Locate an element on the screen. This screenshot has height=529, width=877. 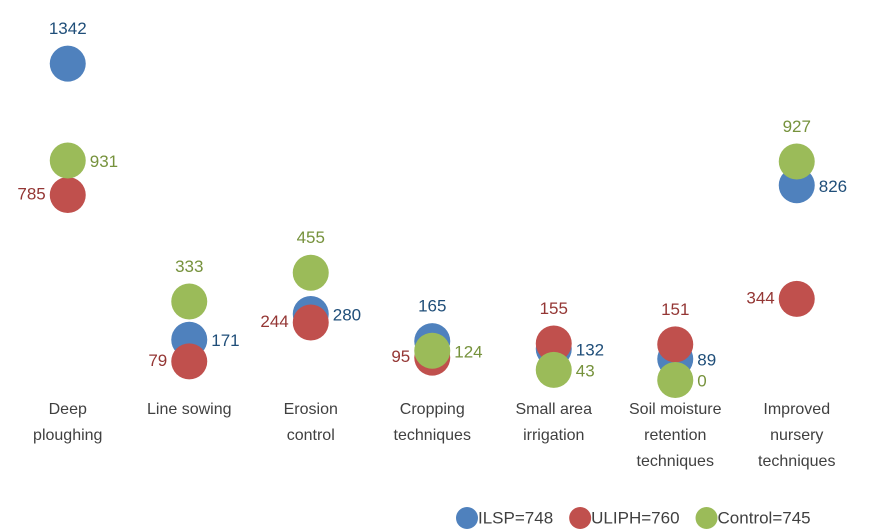
data-label: 95 is located at coordinates (400, 356).